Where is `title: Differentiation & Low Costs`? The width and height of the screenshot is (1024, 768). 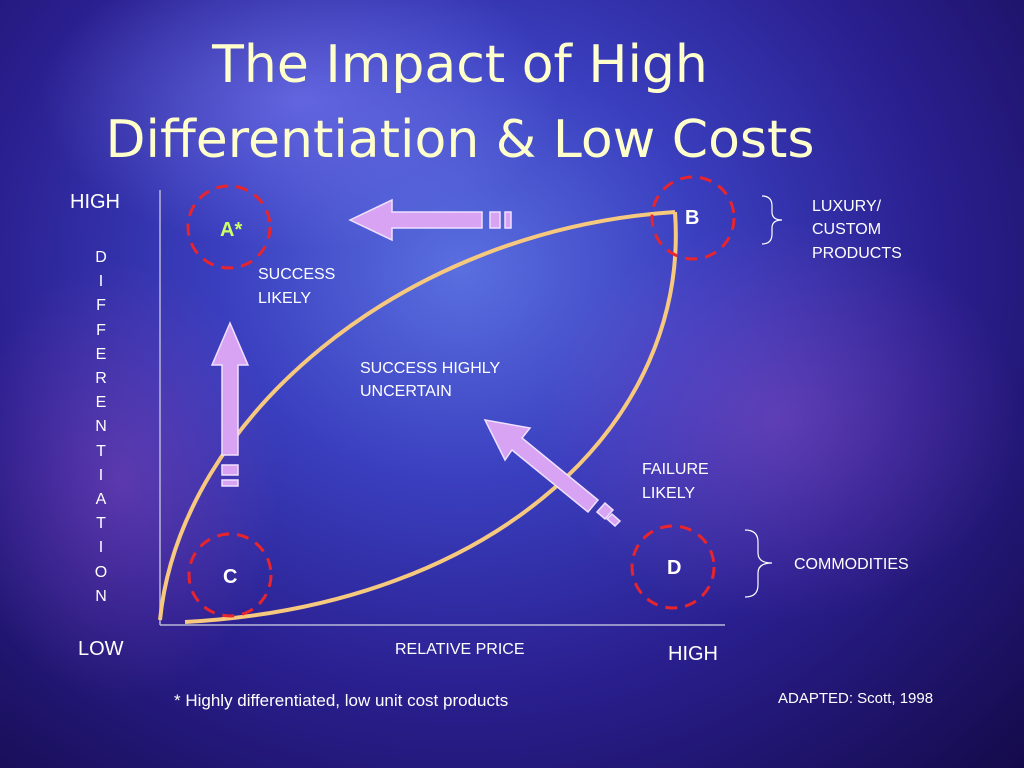 title: Differentiation & Low Costs is located at coordinates (460, 140).